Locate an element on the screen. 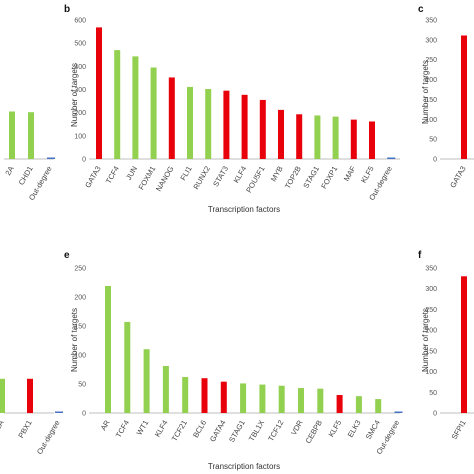 This screenshot has width=474, height=474. panel-e-ytick-label: 200 is located at coordinates (80, 298).